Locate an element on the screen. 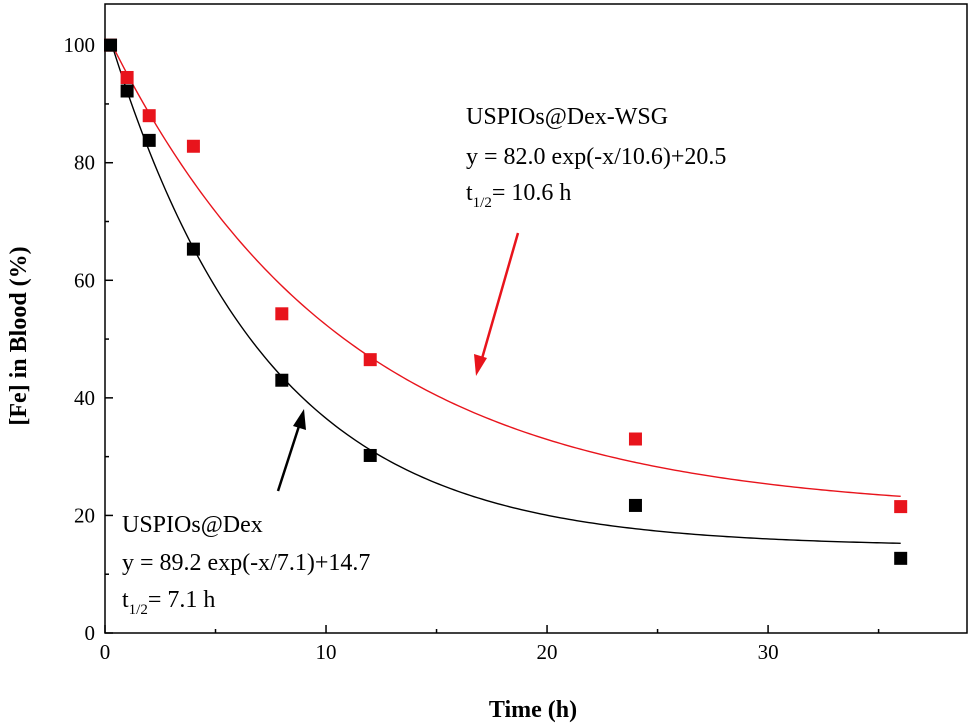 Image resolution: width=969 pixels, height=723 pixels. y-tick-label: 40 is located at coordinates (84, 398).